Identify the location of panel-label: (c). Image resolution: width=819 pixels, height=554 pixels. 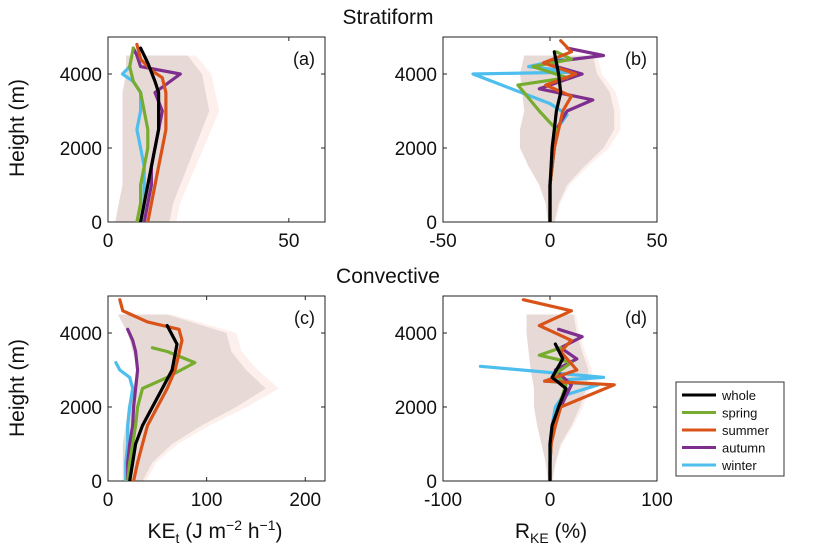
(304, 318).